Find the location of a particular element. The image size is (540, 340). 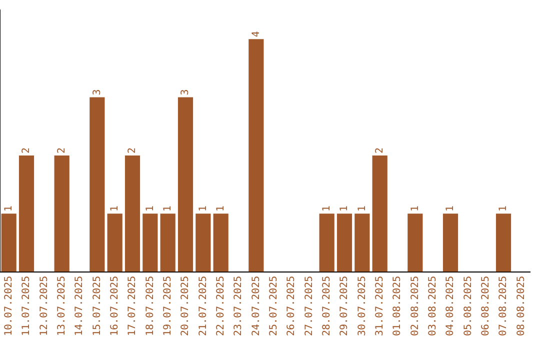

x-tick-label: 29.07.2025 is located at coordinates (344, 306).